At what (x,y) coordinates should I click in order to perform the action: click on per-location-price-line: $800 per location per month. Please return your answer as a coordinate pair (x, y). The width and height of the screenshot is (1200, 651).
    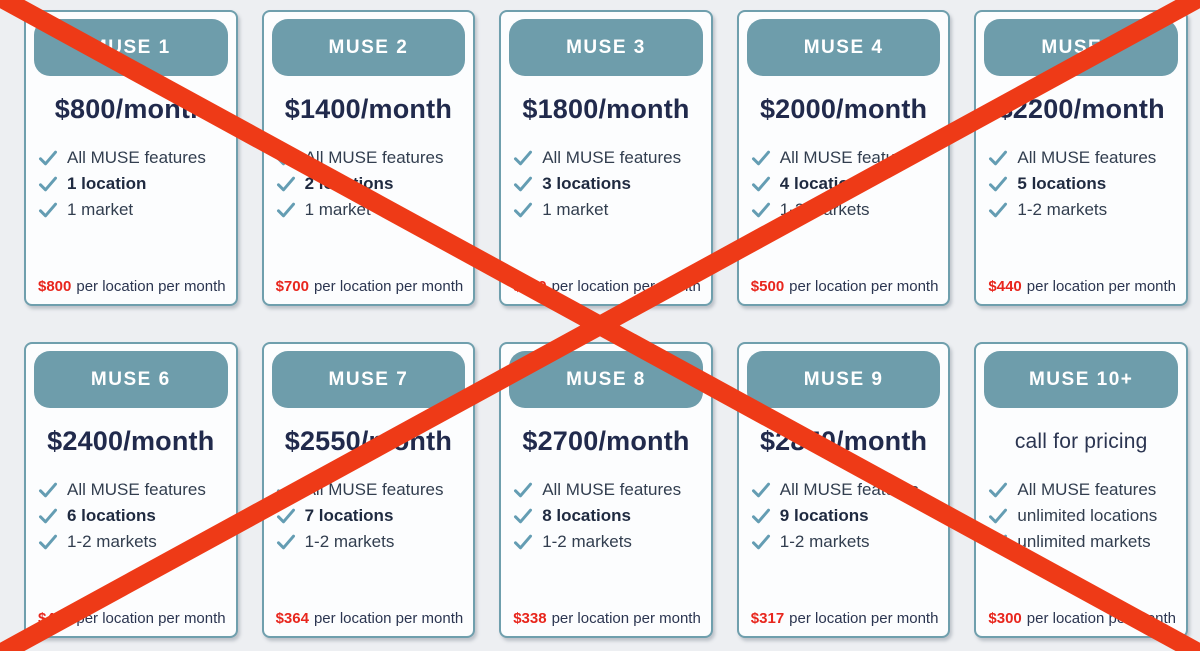
    Looking at the image, I should click on (132, 286).